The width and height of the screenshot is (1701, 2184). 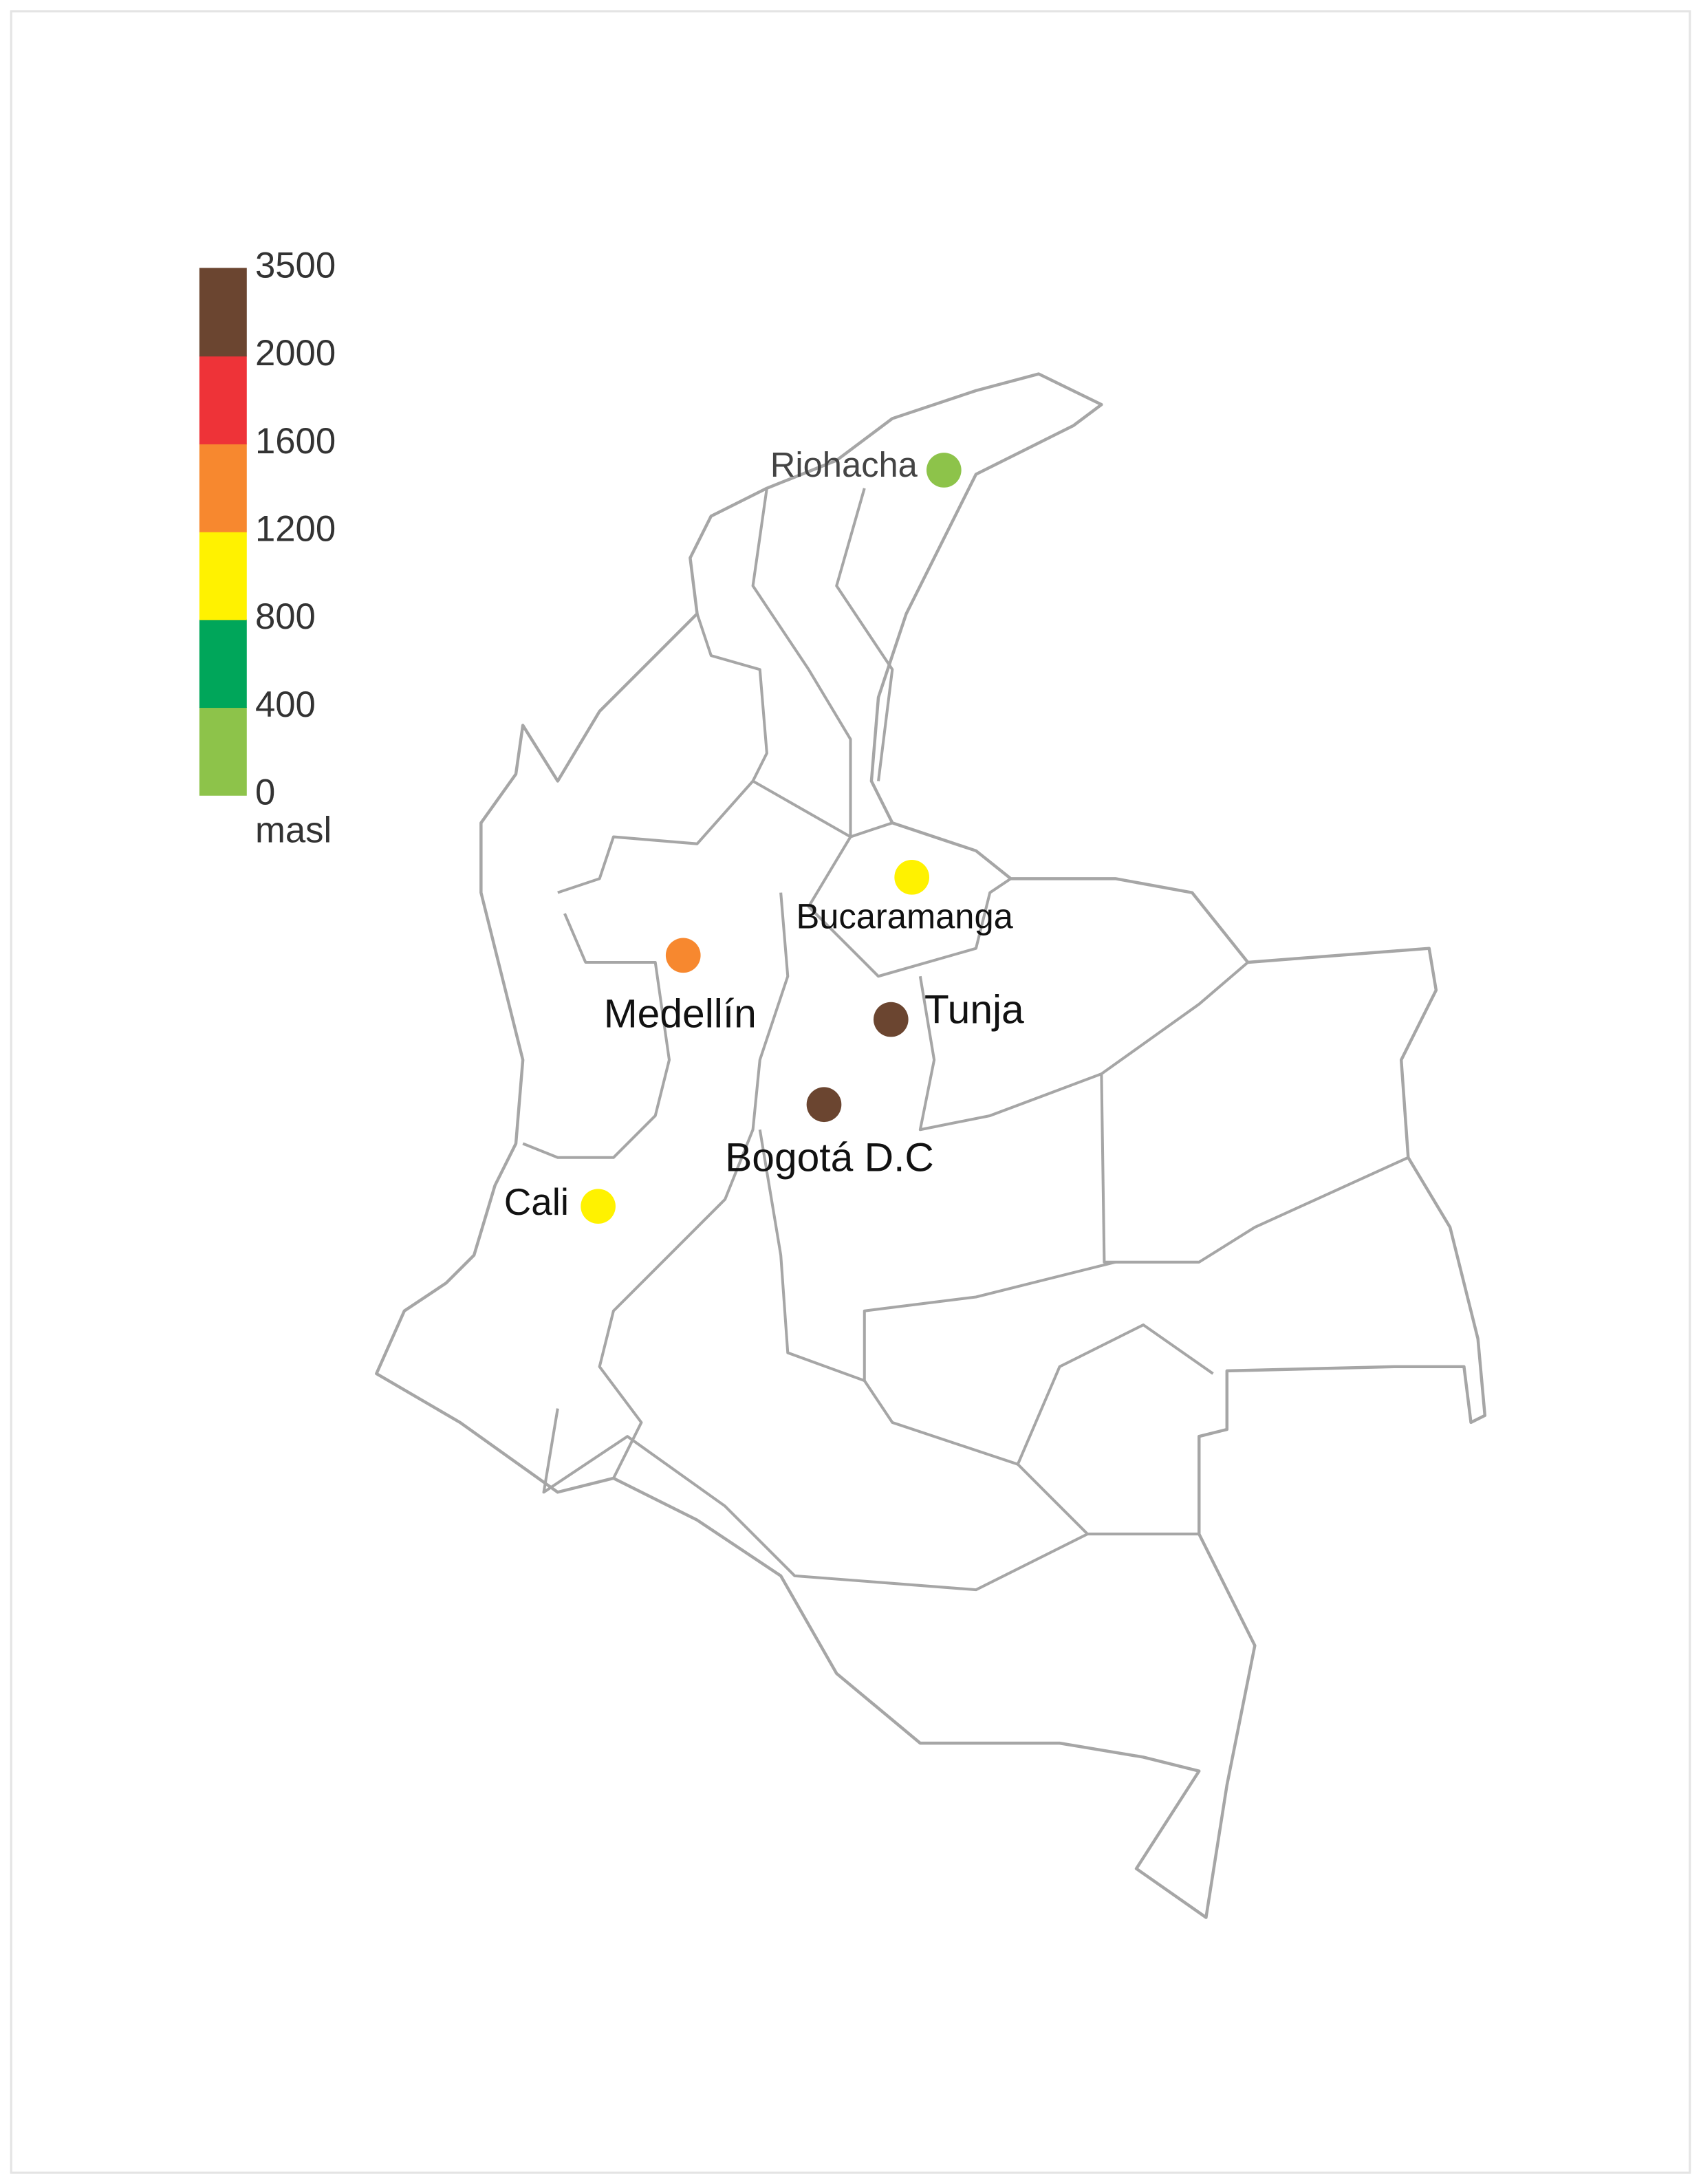 I want to click on city-label: Tunja, so click(x=974, y=1009).